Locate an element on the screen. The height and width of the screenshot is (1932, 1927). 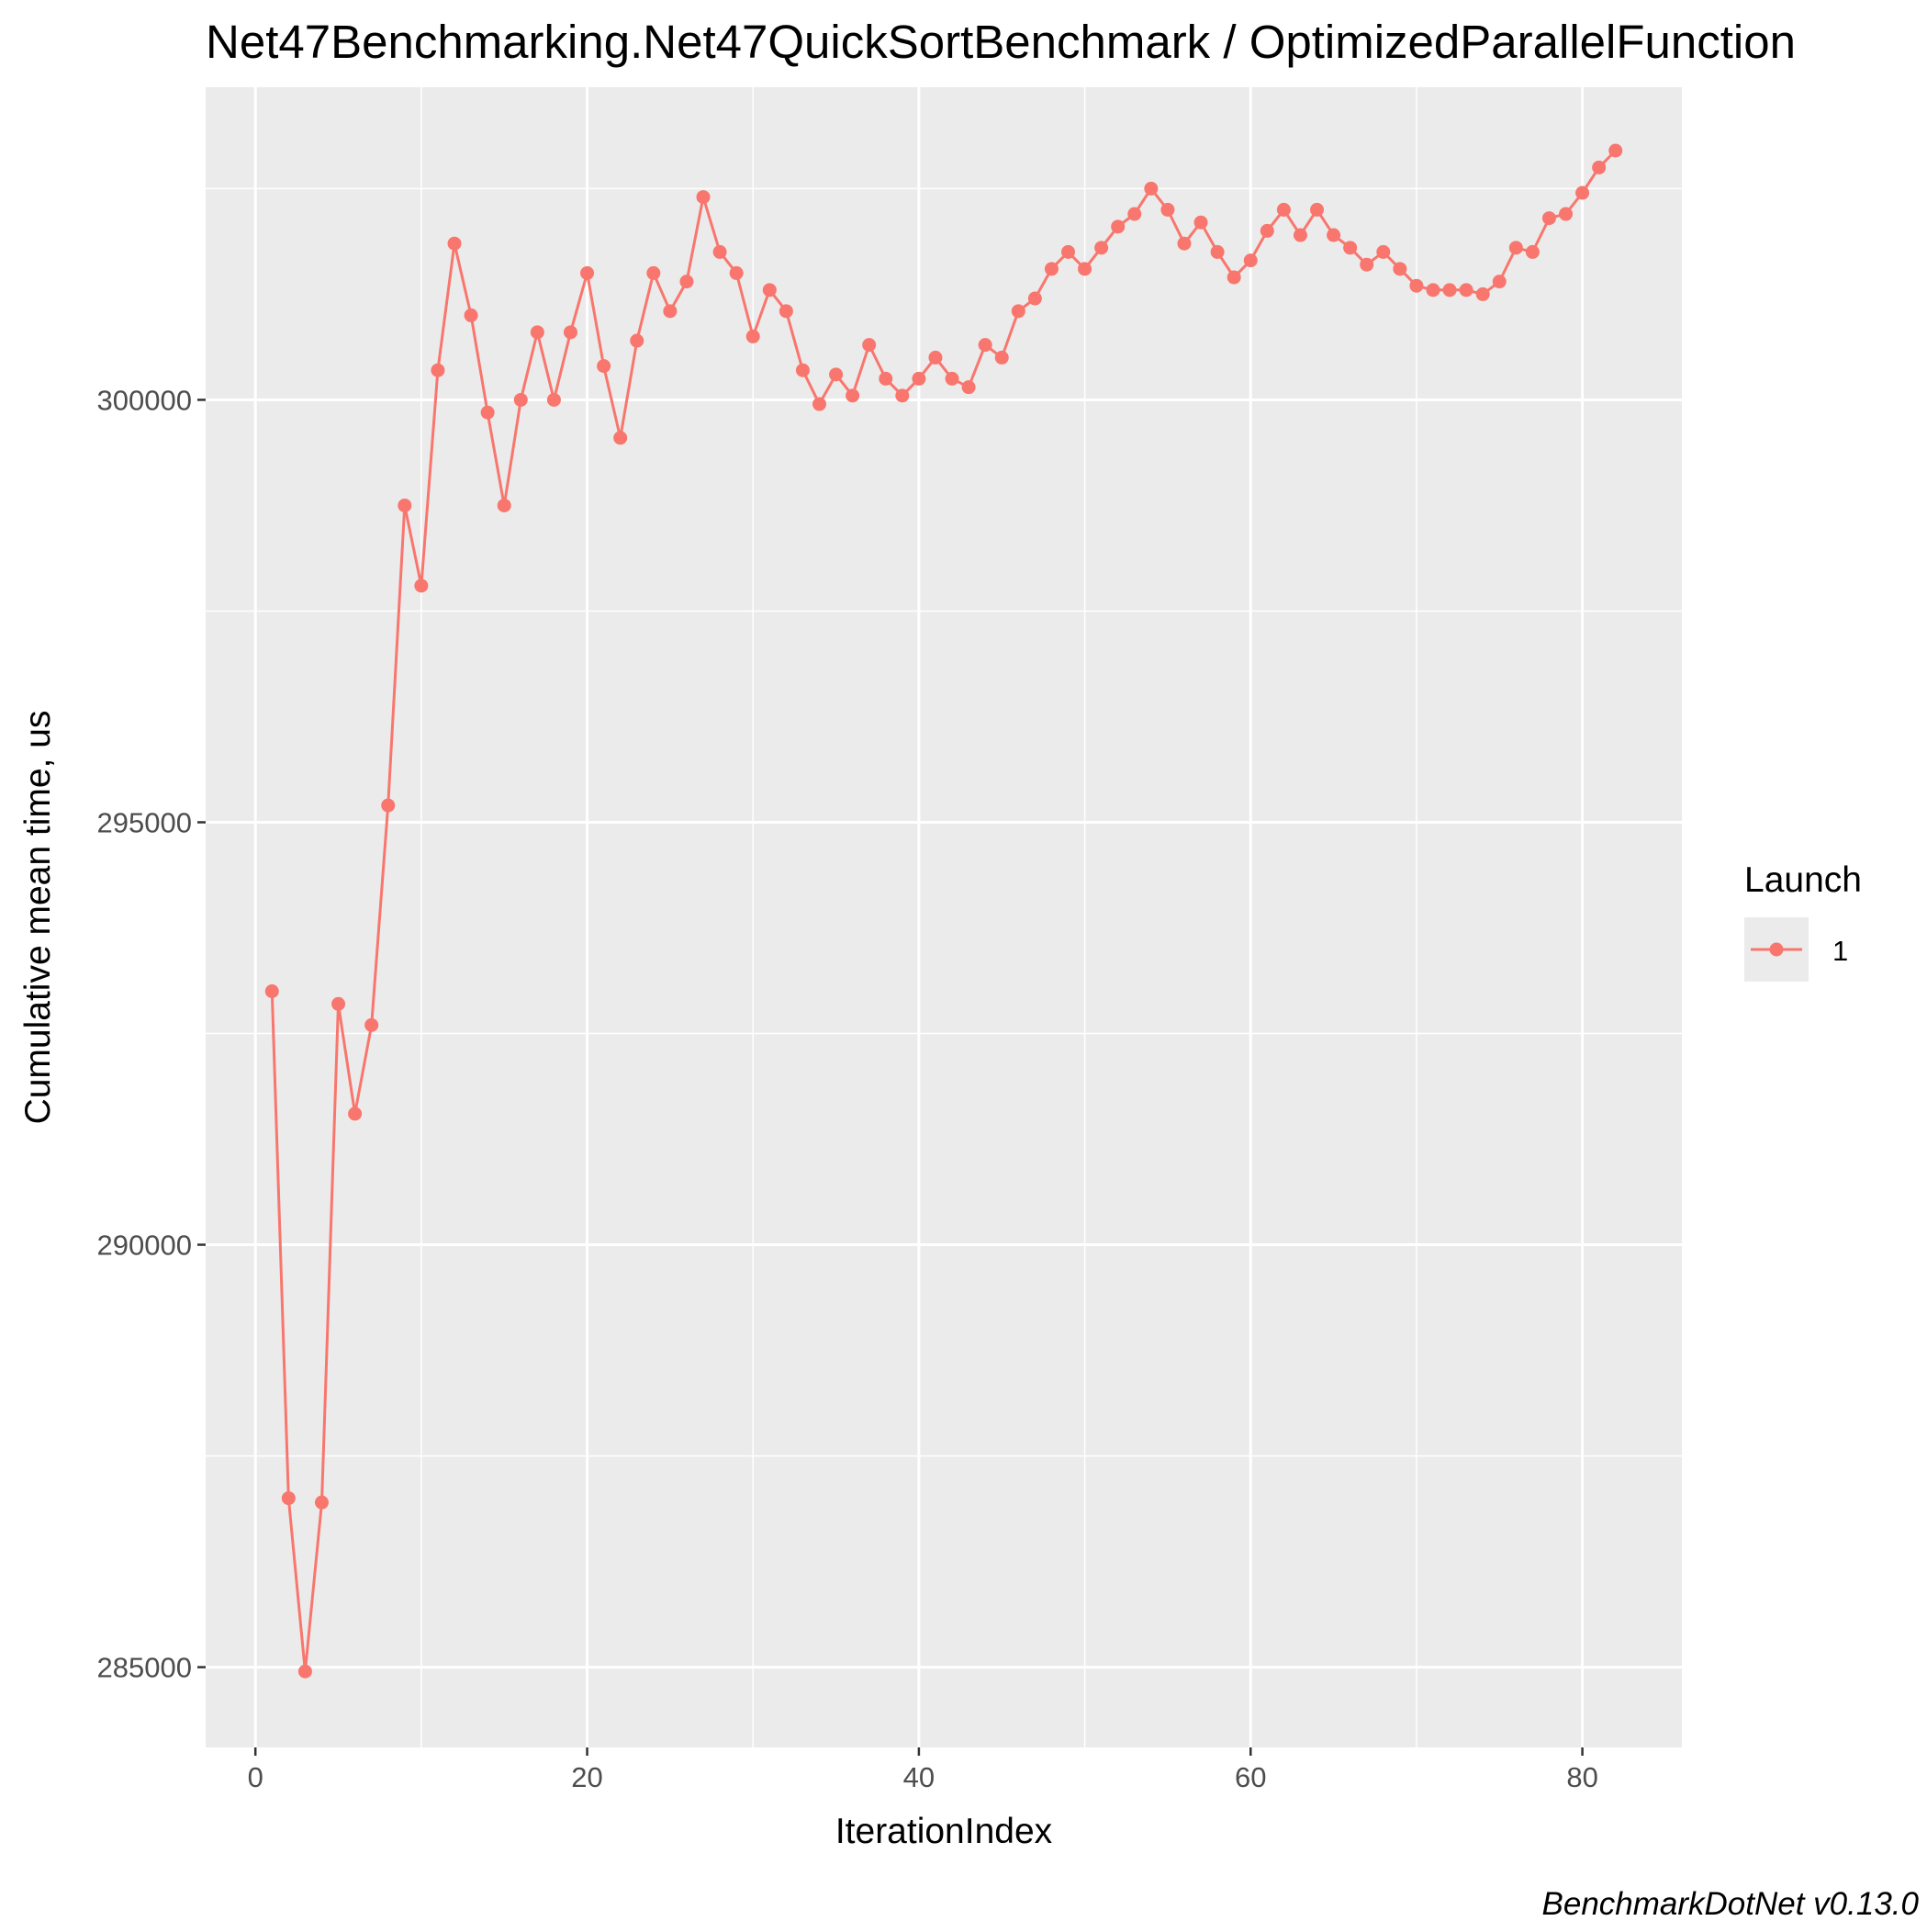
caption: BenchmarkDotNet v0.13.0 is located at coordinates (1731, 1904).